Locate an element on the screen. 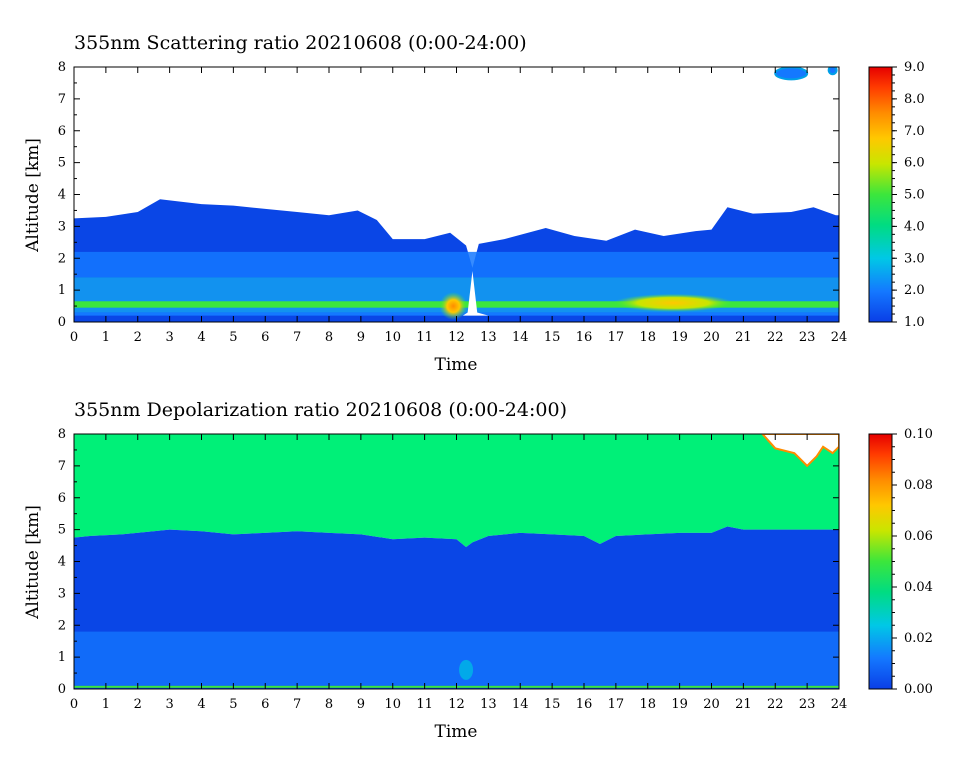  colorbar-tick-label: 0.06 is located at coordinates (918, 536).